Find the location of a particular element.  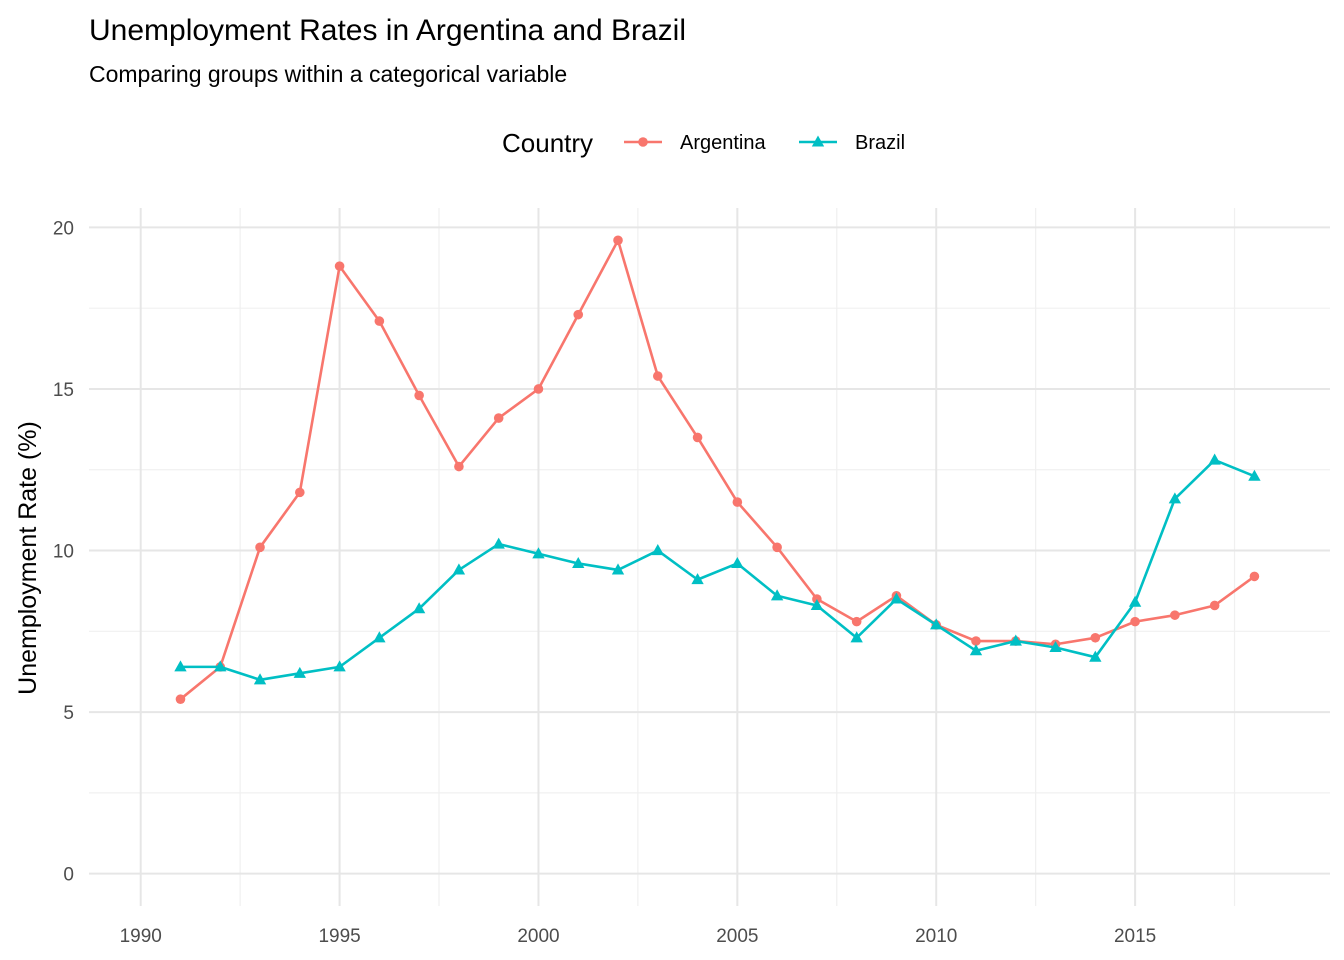

y-axis: 0 5 10 15 20 is located at coordinates (63, 551).